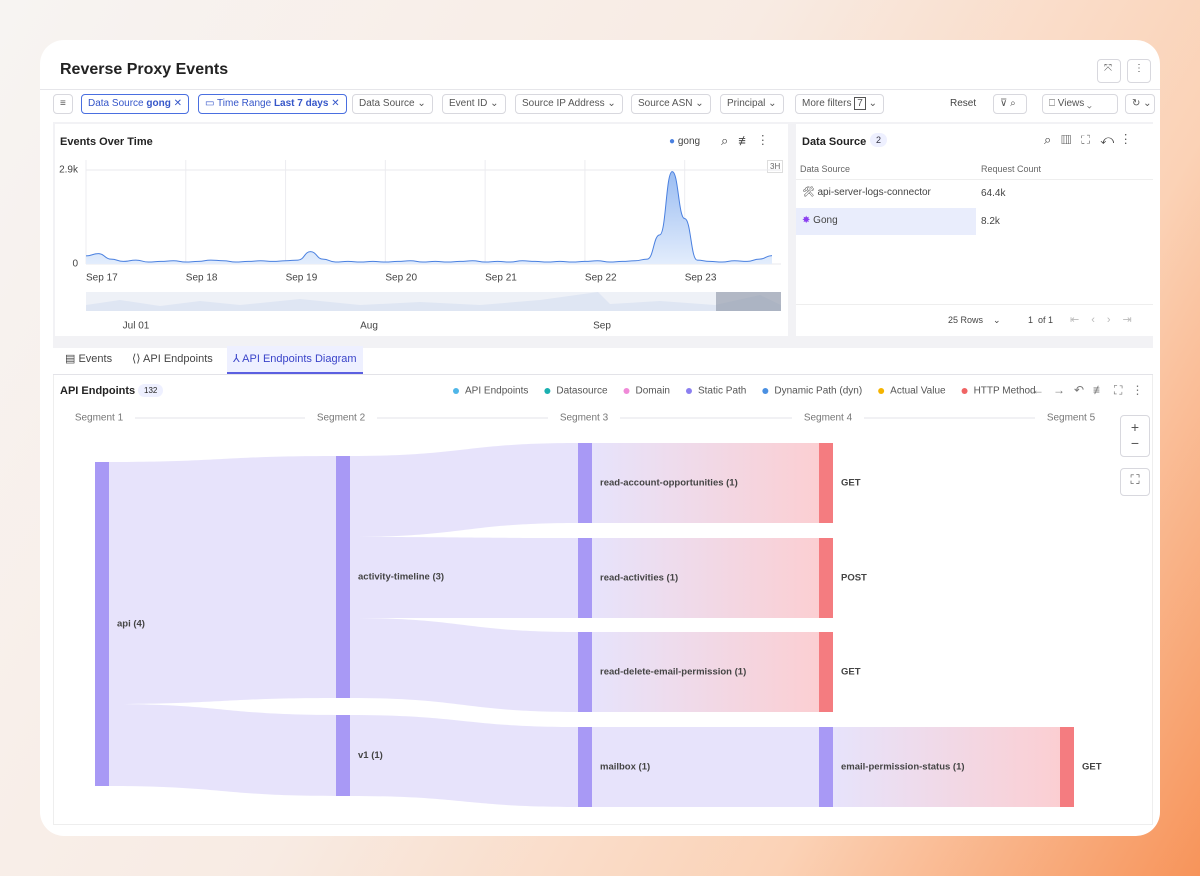  Describe the element at coordinates (1139, 71) in the screenshot. I see `menu-button: ⋮` at that location.